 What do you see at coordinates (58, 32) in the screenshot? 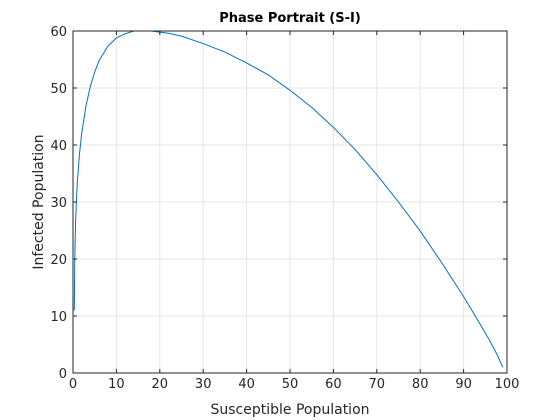
I see `y-tick-label: 60` at bounding box center [58, 32].